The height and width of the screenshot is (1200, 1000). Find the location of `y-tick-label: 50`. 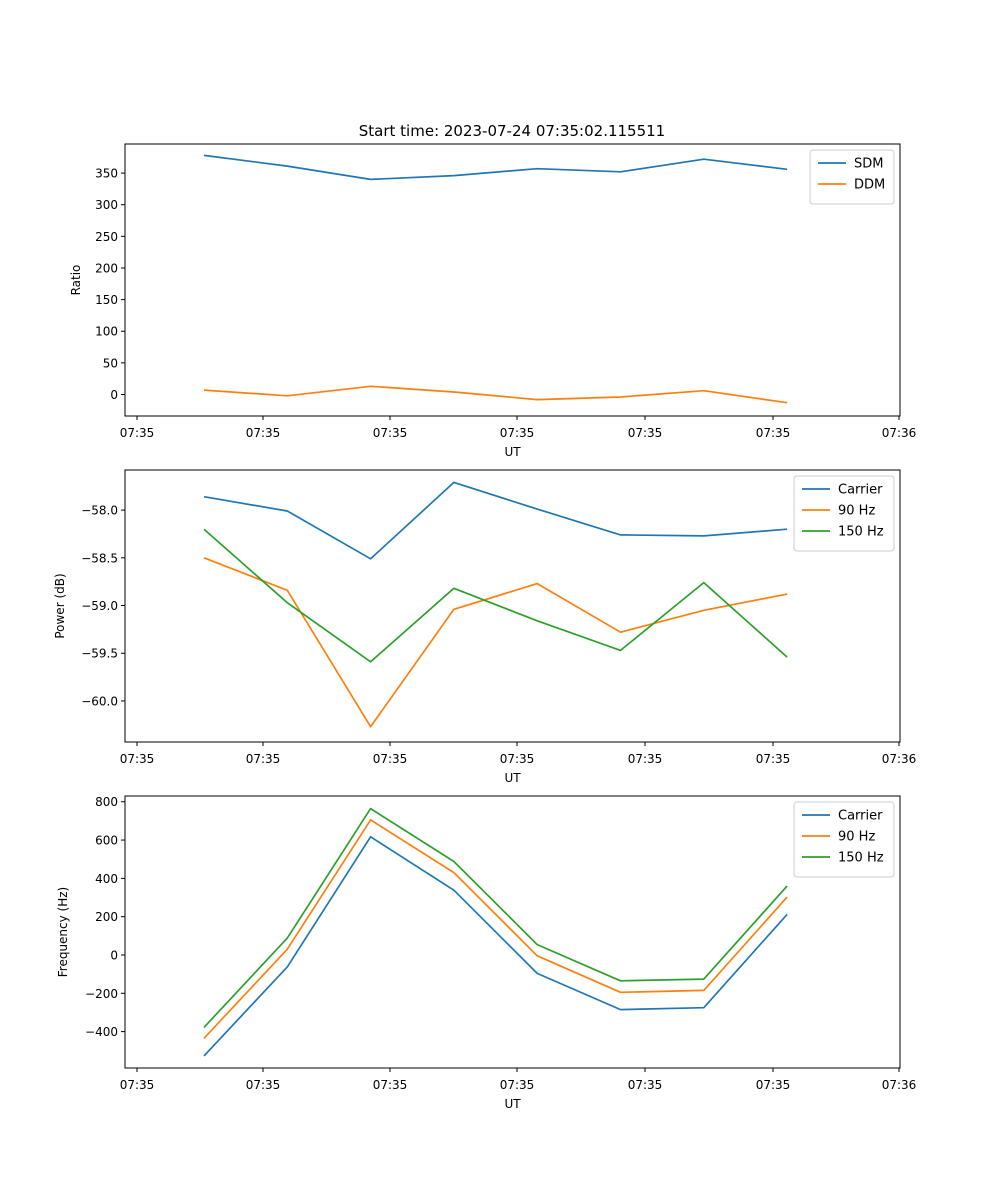

y-tick-label: 50 is located at coordinates (110, 363).